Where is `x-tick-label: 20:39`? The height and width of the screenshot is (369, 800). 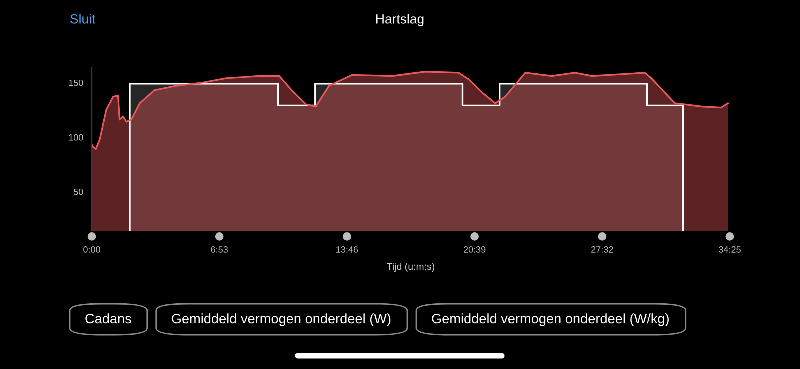 x-tick-label: 20:39 is located at coordinates (475, 249).